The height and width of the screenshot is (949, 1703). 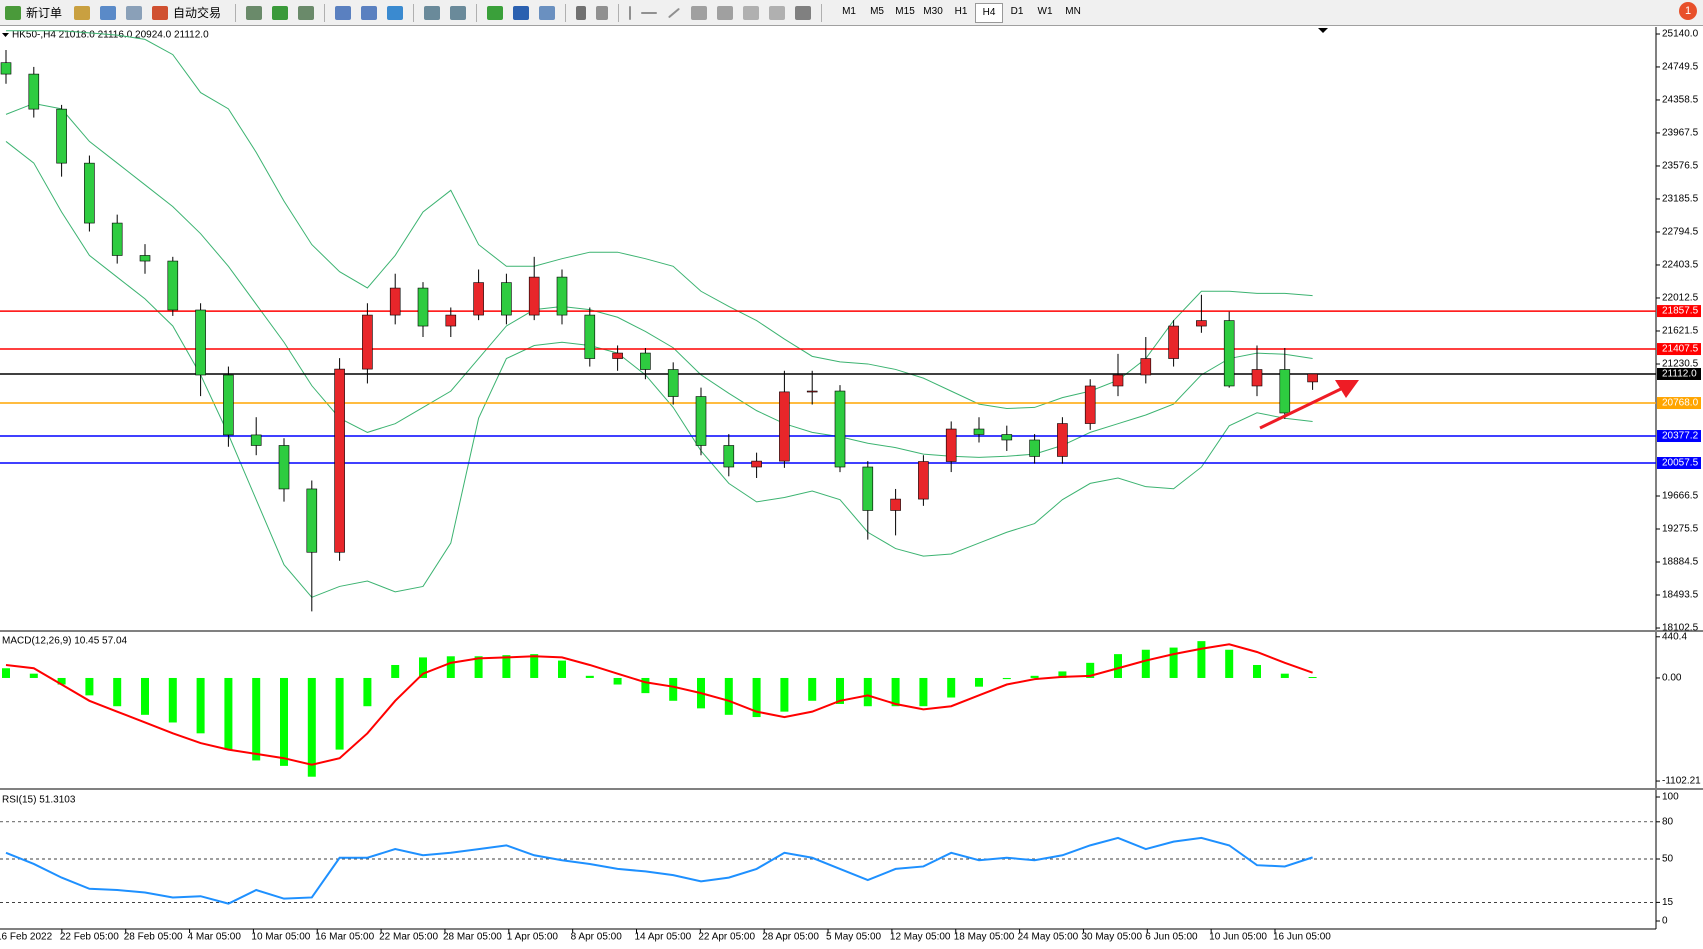 What do you see at coordinates (160, 12) in the screenshot?
I see `auto-trading-icon` at bounding box center [160, 12].